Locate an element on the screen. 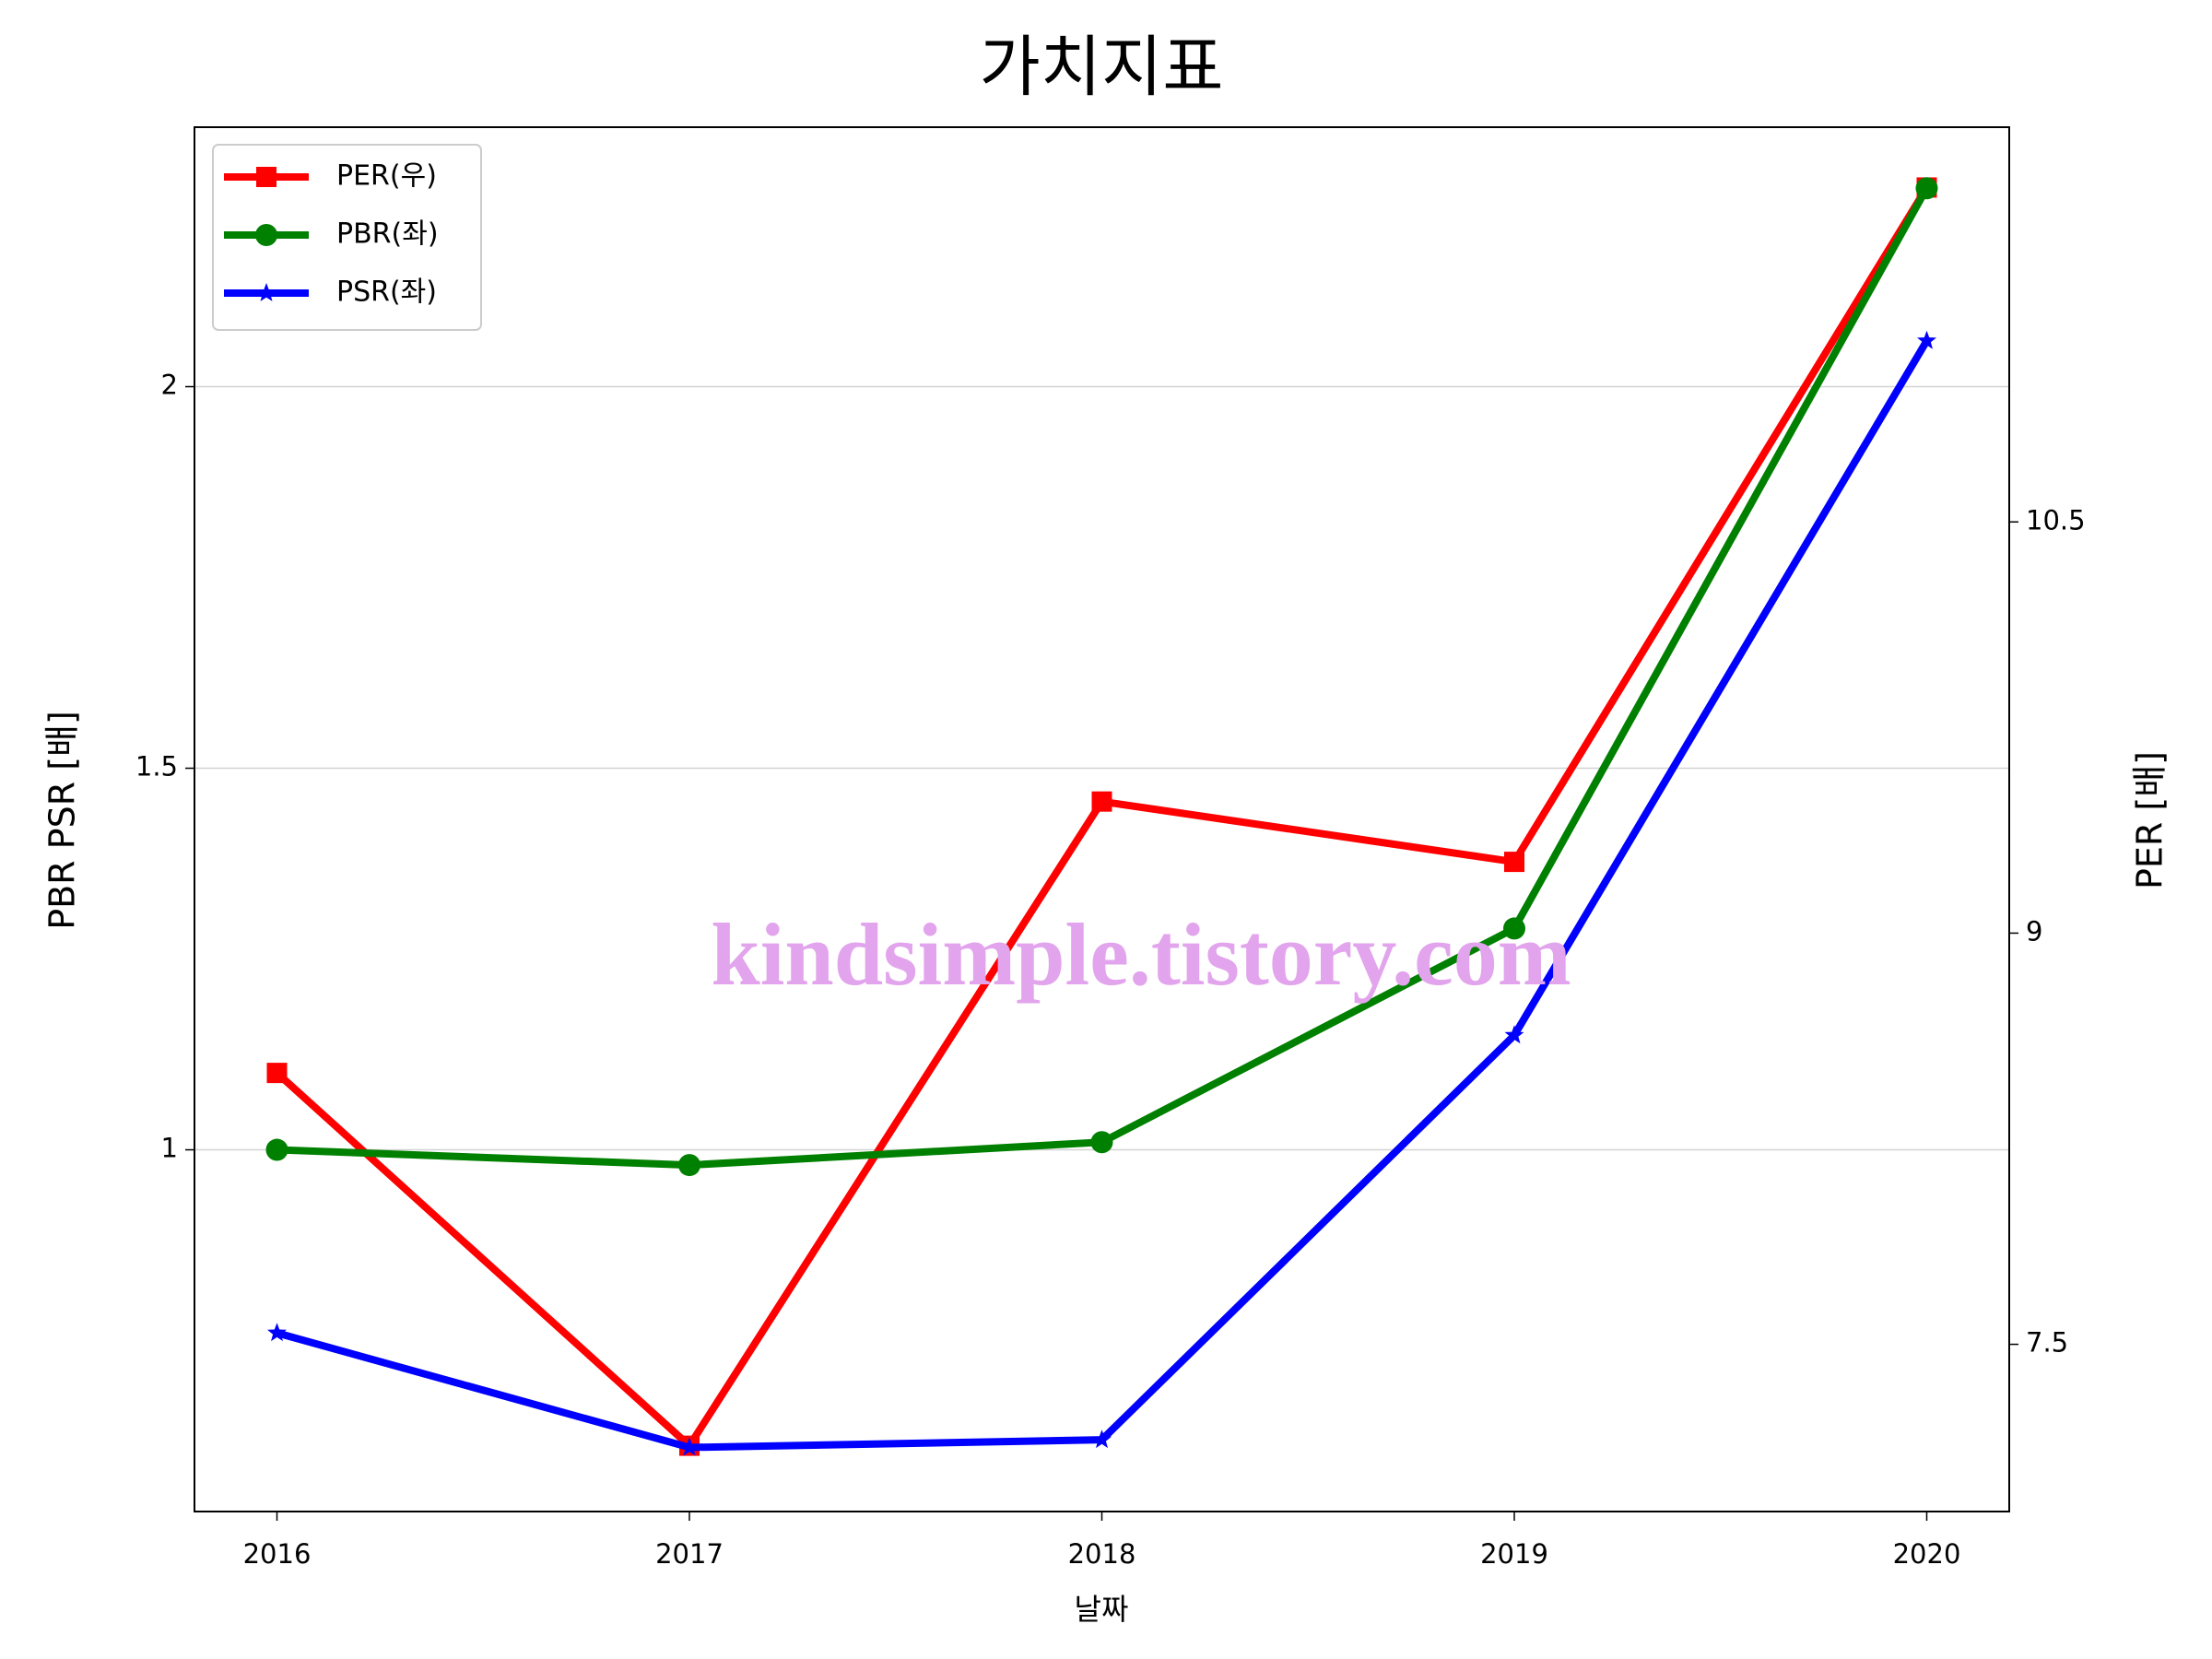 This screenshot has height=1659, width=2212. legend-box is located at coordinates (347, 237).